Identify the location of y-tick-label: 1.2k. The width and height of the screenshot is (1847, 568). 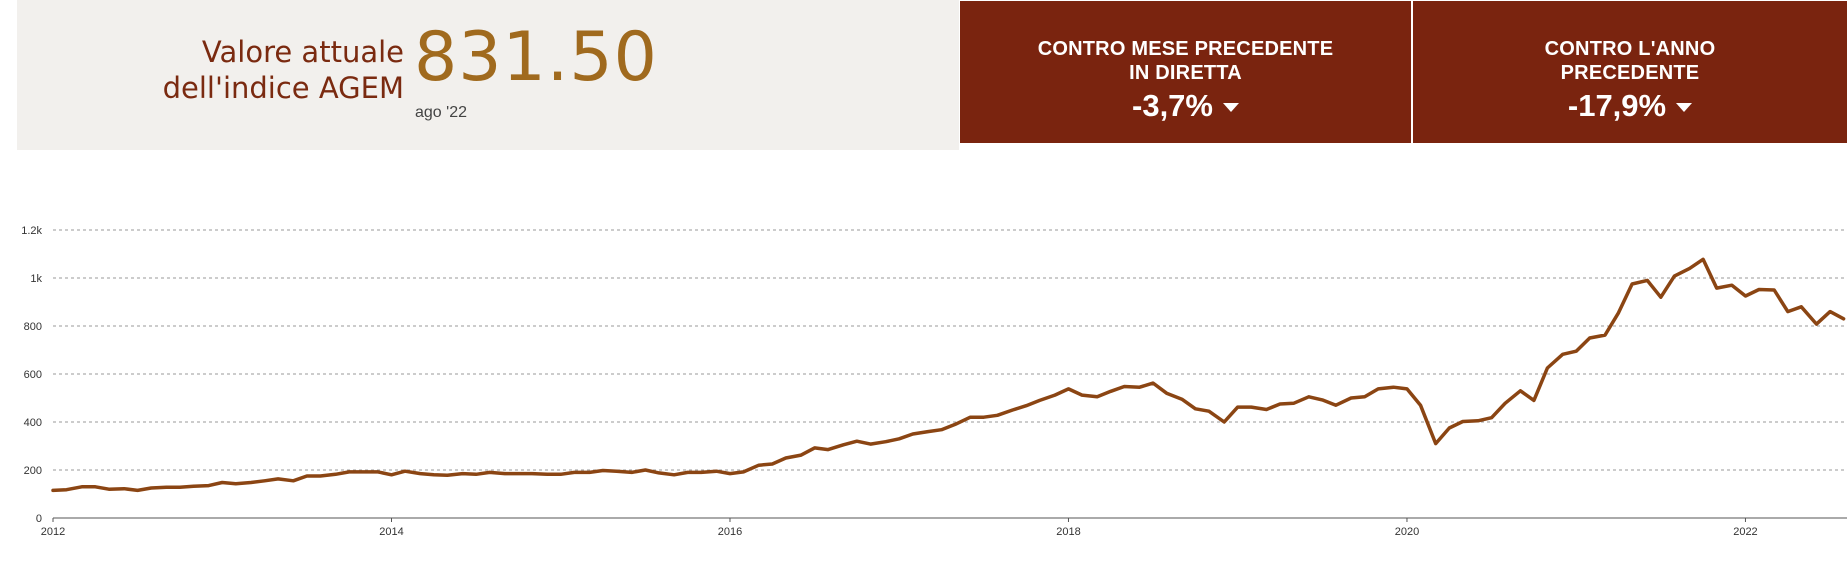
(31, 231).